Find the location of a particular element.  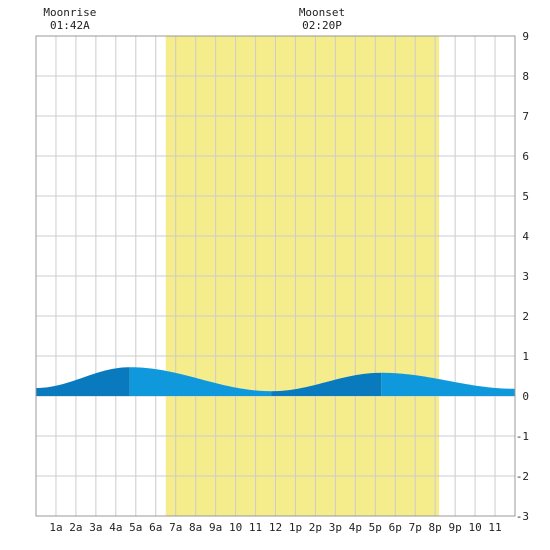

annotation-time: 02:20P is located at coordinates (322, 25).